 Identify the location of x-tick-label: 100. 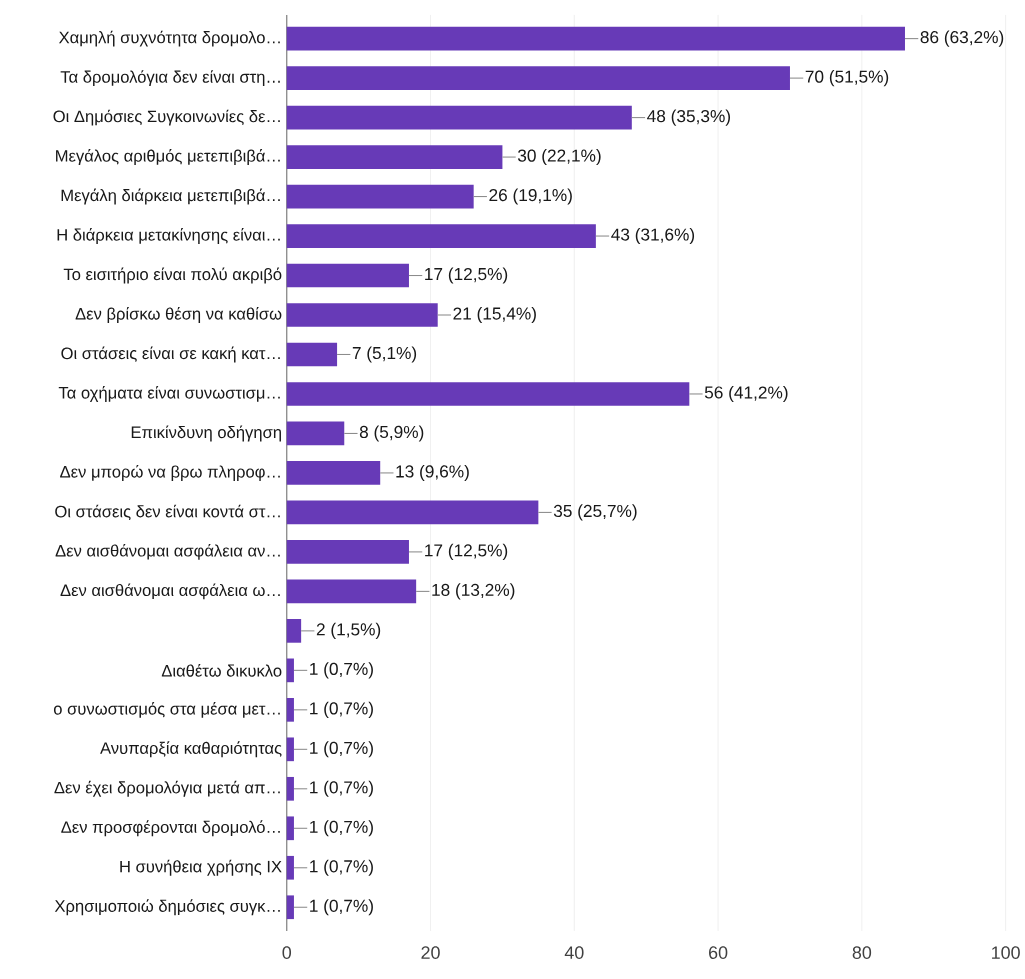
(1006, 953).